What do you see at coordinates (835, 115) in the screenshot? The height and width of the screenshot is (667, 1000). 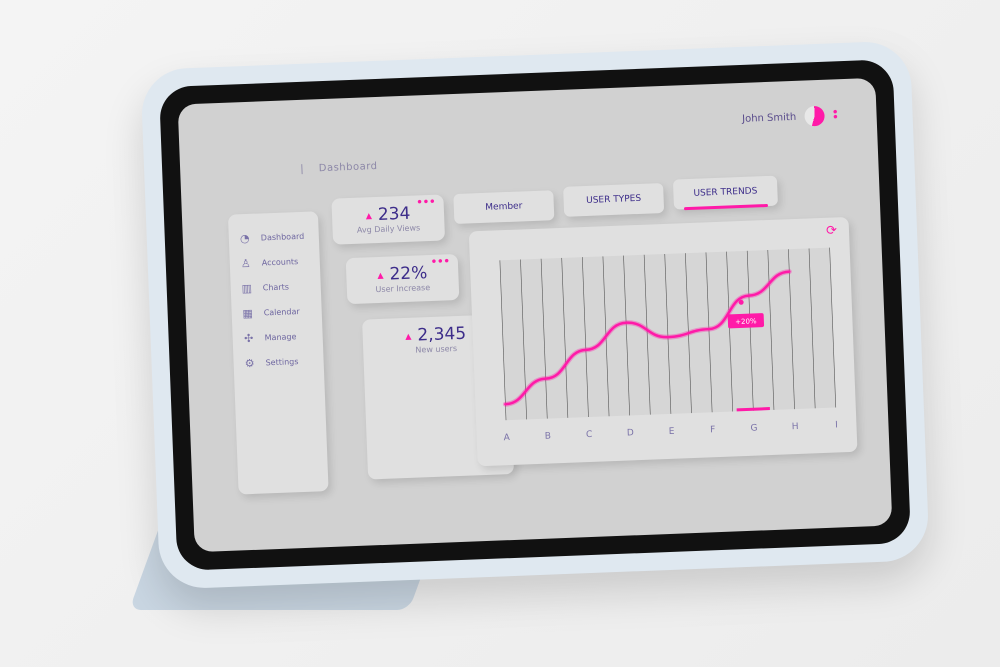 I see `more-vertical-icon: • •` at bounding box center [835, 115].